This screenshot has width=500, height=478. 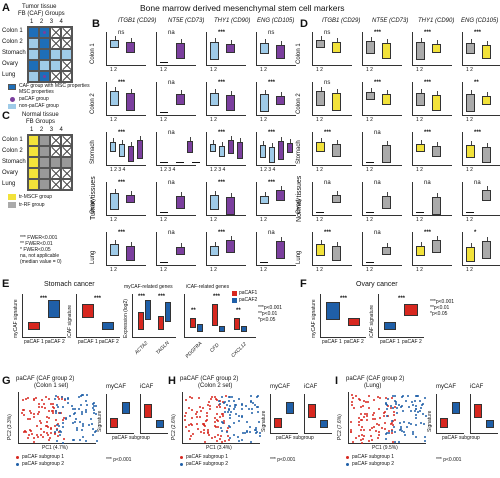 What do you see at coordinates (280, 387) in the screenshot?
I see `pca-mycaf-h: myCAF` at bounding box center [280, 387].